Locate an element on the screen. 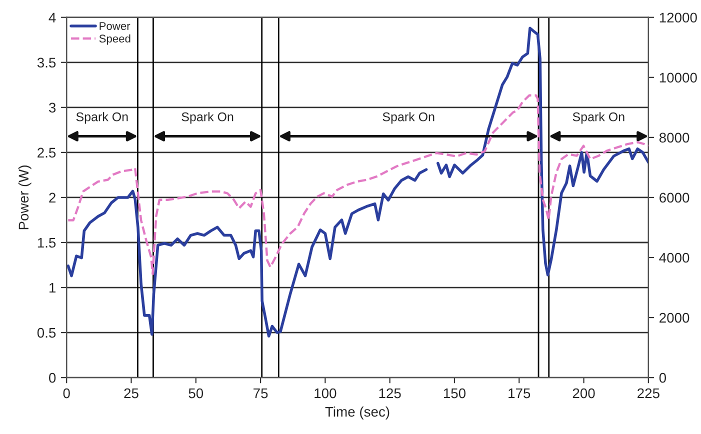 The image size is (701, 434). y-tick-label: 2.5 is located at coordinates (47, 153).